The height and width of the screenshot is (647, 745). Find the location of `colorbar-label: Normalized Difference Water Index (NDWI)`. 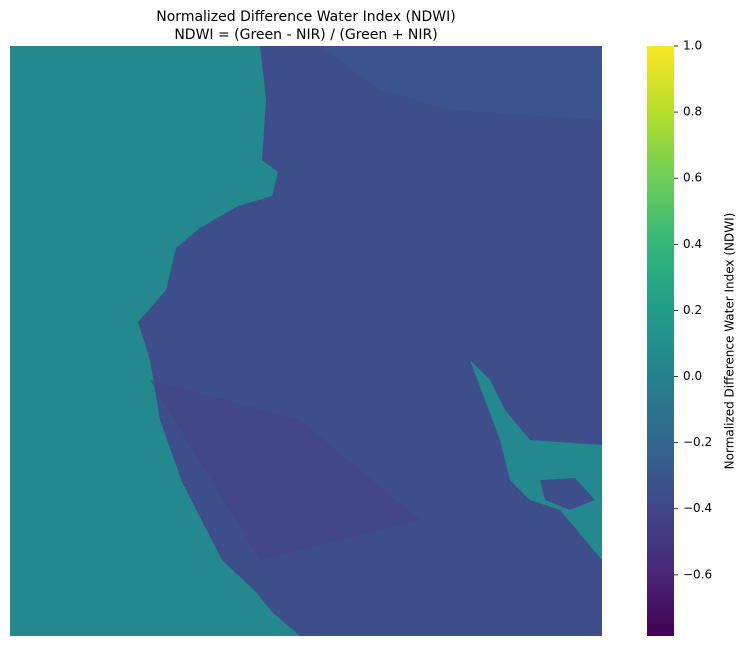

colorbar-label: Normalized Difference Water Index (NDWI) is located at coordinates (730, 341).